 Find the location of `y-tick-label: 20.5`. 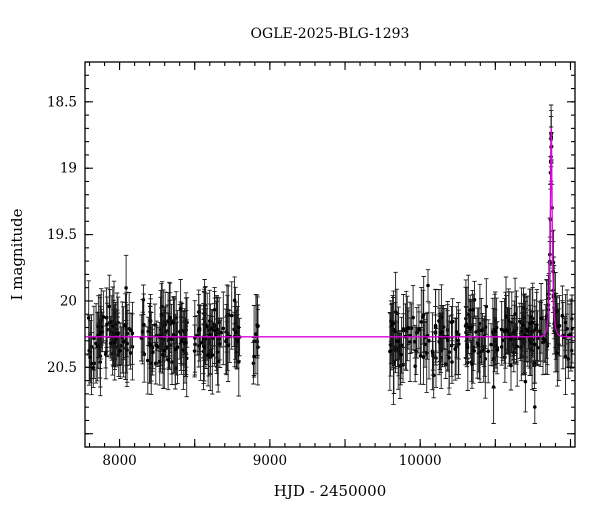

y-tick-label: 20.5 is located at coordinates (62, 368).